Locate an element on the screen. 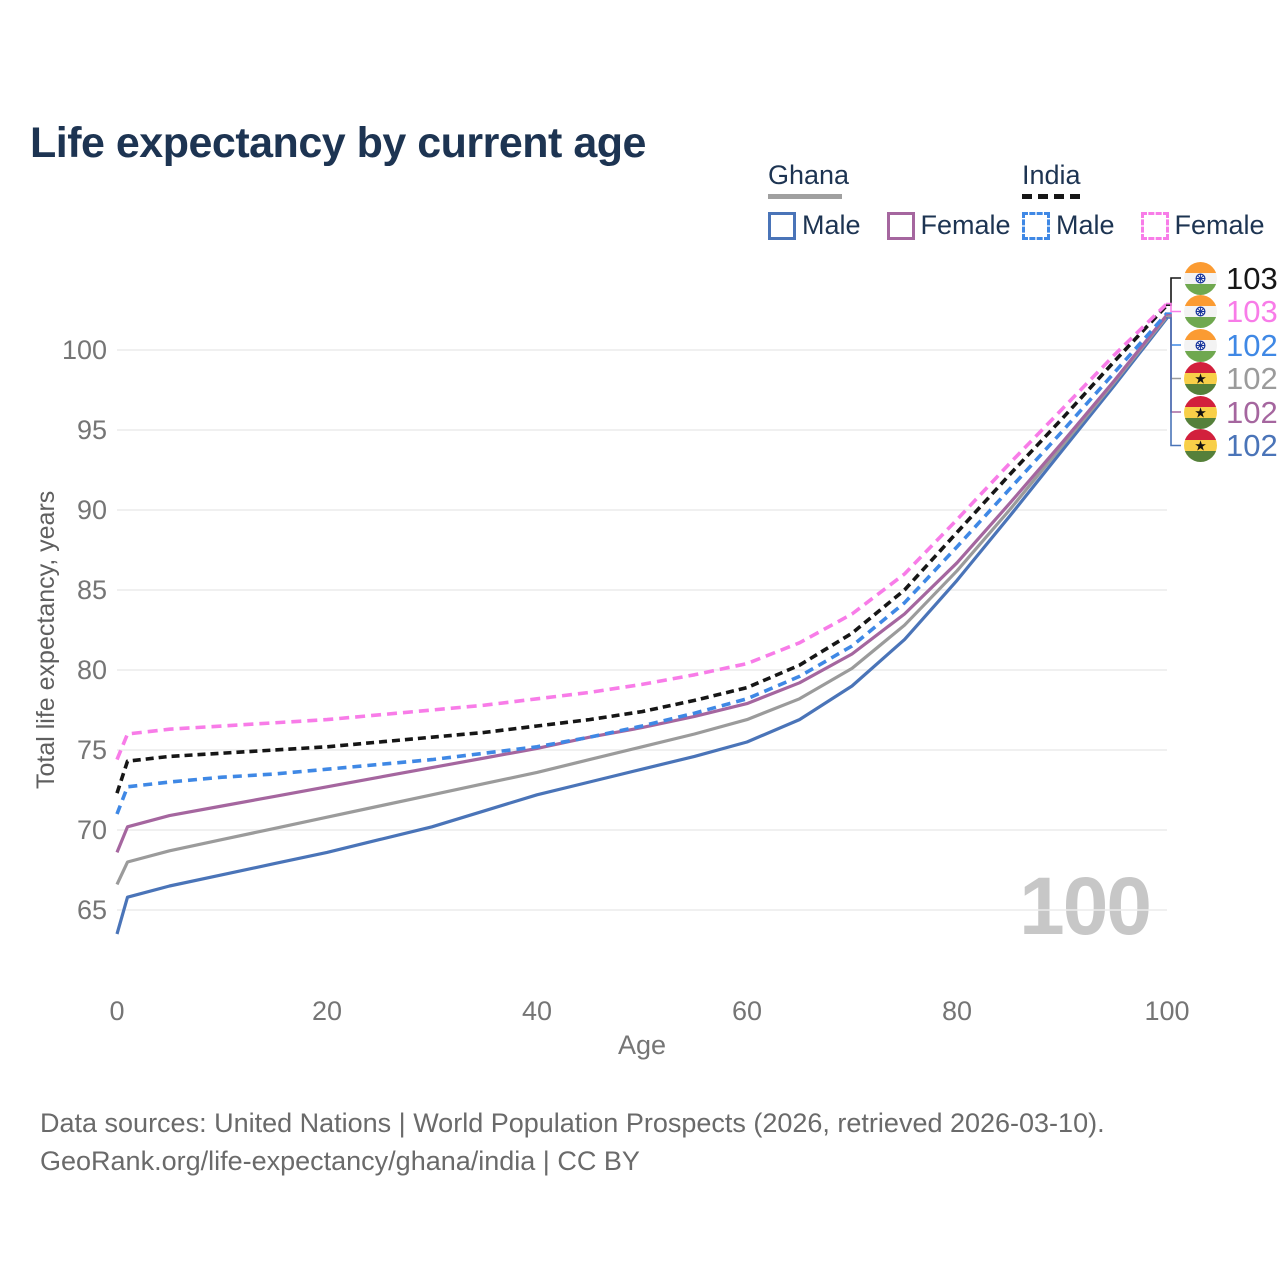 This screenshot has height=1280, width=1280. leader-line-india-female is located at coordinates (1173, 307).